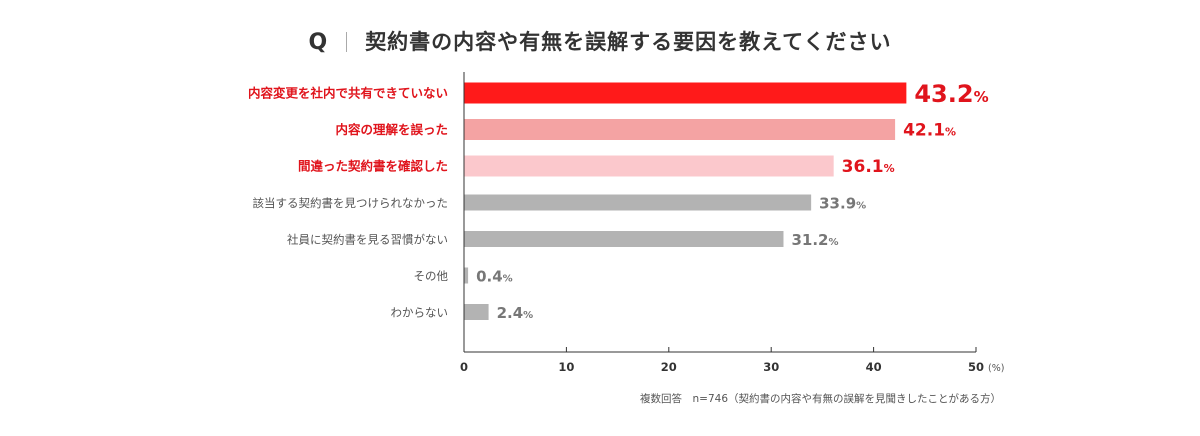 The image size is (1200, 436). What do you see at coordinates (348, 93) in the screenshot?
I see `category-label-1: 内容変更を社内で共有できていない` at bounding box center [348, 93].